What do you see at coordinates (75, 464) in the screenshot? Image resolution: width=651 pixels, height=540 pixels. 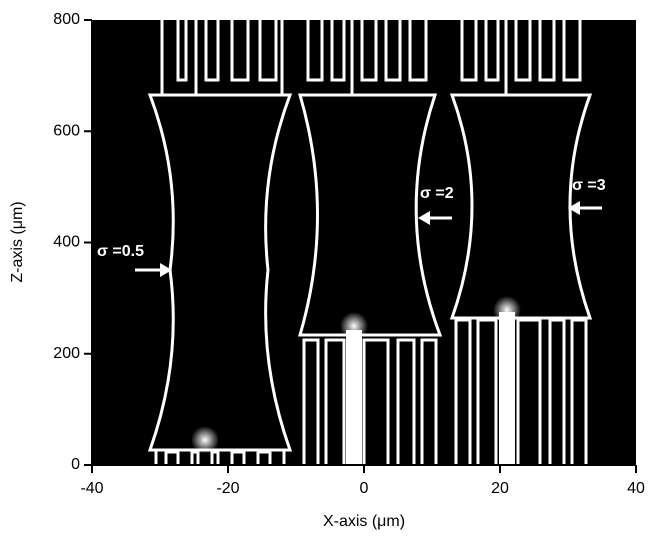 I see `y-tick-label: 0` at bounding box center [75, 464].